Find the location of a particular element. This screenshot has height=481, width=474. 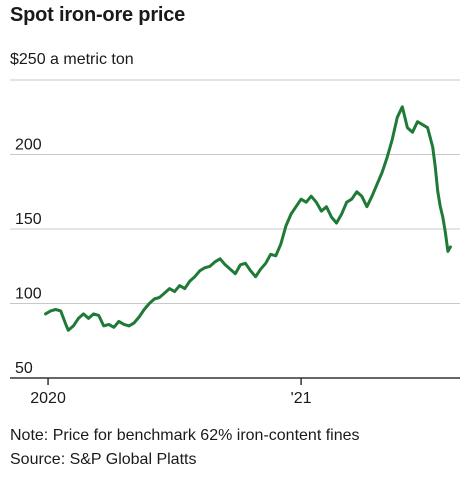

y-tick-label-50: 50 is located at coordinates (24, 368).